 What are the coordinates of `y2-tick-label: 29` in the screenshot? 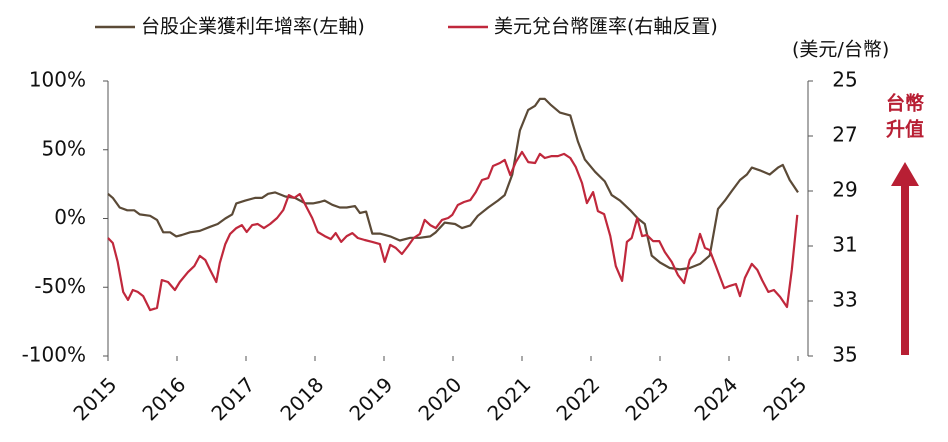 It's located at (844, 190).